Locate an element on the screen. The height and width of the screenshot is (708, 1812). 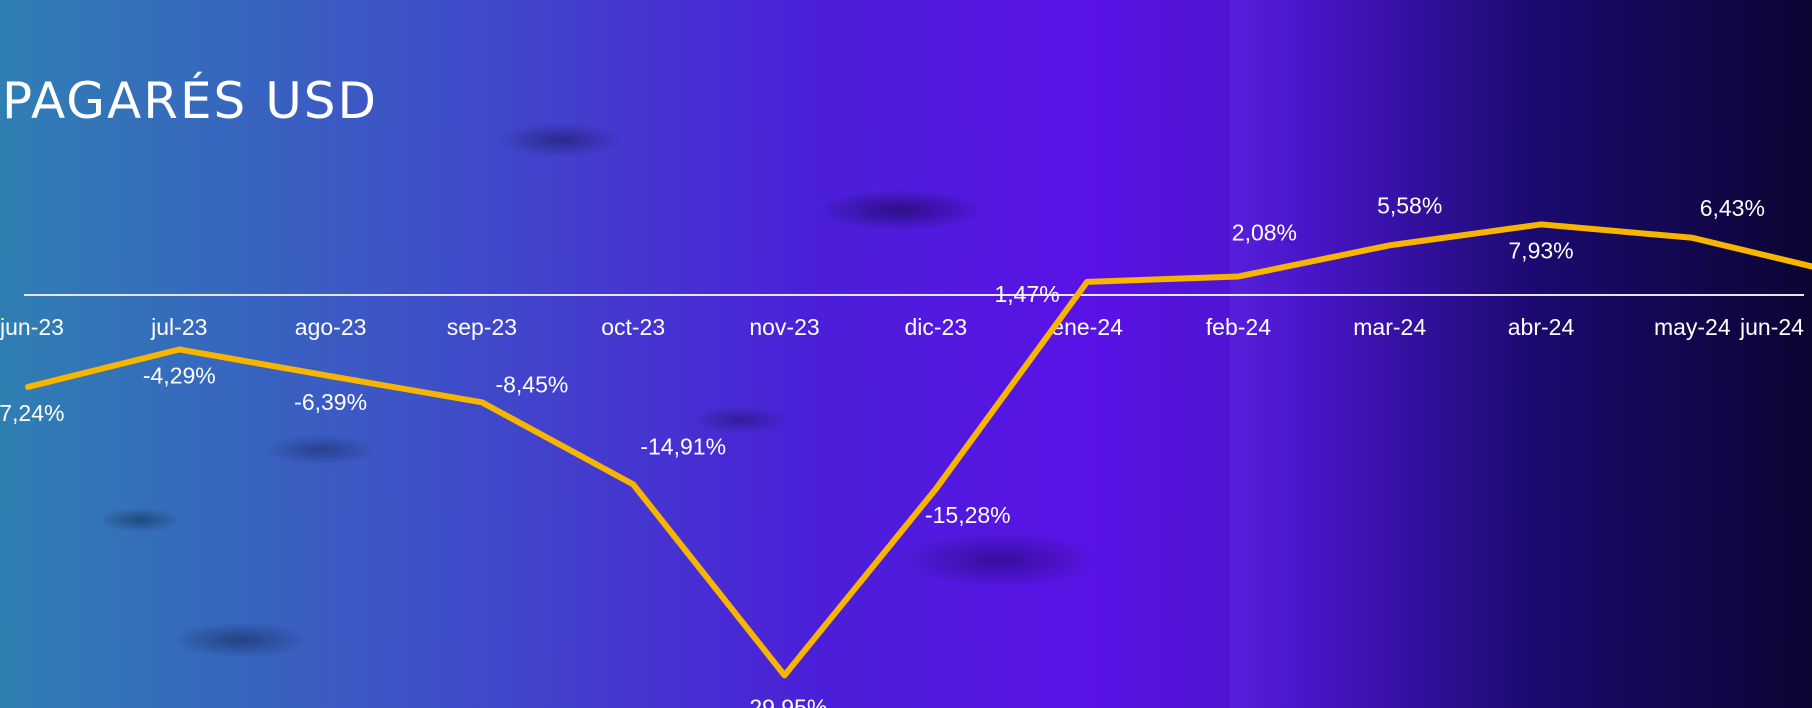
data-label: -6,39% is located at coordinates (330, 402).